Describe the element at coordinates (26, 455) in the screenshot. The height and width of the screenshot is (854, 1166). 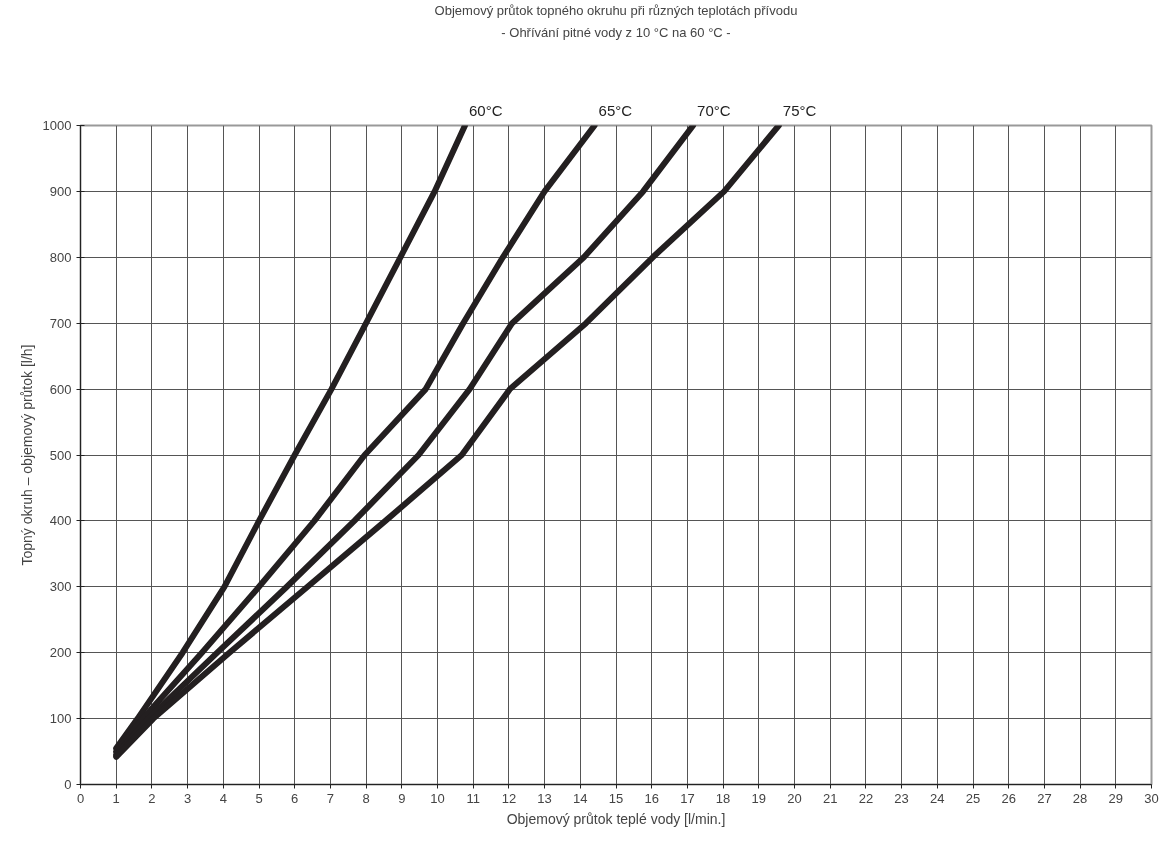
I see `y-axis-title: Topný okruh – objemový průtok [l/h]` at that location.